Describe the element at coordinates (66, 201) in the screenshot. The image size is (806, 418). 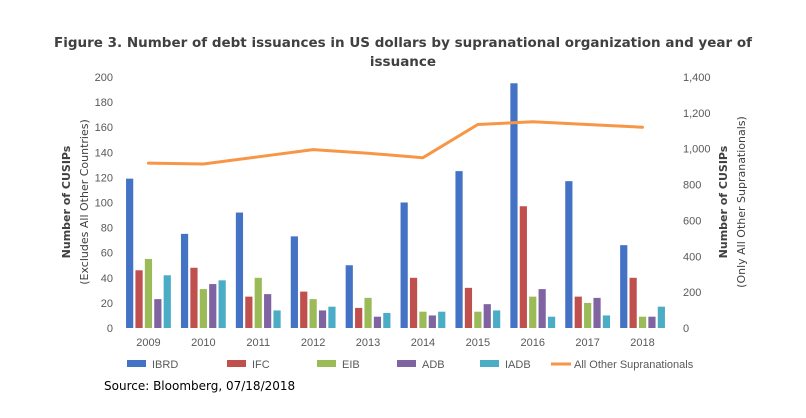
I see `left-axis-title-line-1: Number of CUSIPs` at that location.